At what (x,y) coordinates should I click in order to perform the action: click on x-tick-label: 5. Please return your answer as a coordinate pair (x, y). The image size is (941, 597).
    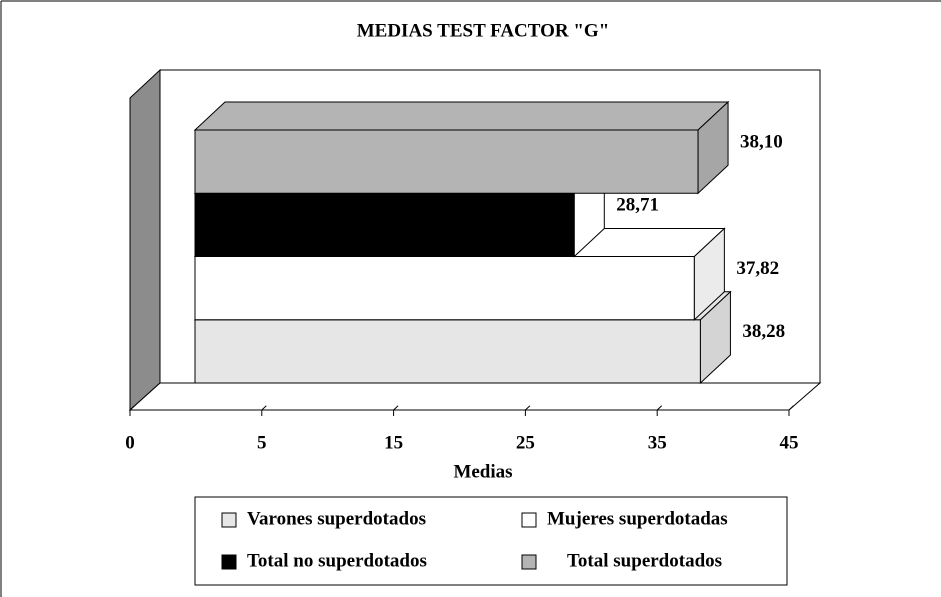
    Looking at the image, I should click on (262, 442).